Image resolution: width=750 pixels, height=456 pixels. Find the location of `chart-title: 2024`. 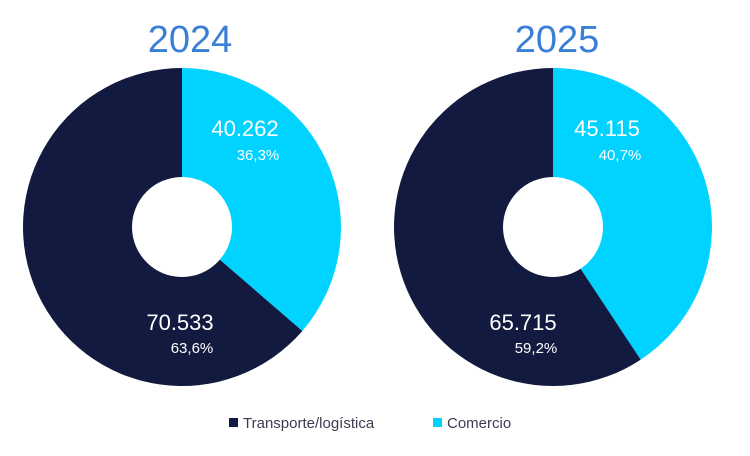

chart-title: 2024 is located at coordinates (190, 40).